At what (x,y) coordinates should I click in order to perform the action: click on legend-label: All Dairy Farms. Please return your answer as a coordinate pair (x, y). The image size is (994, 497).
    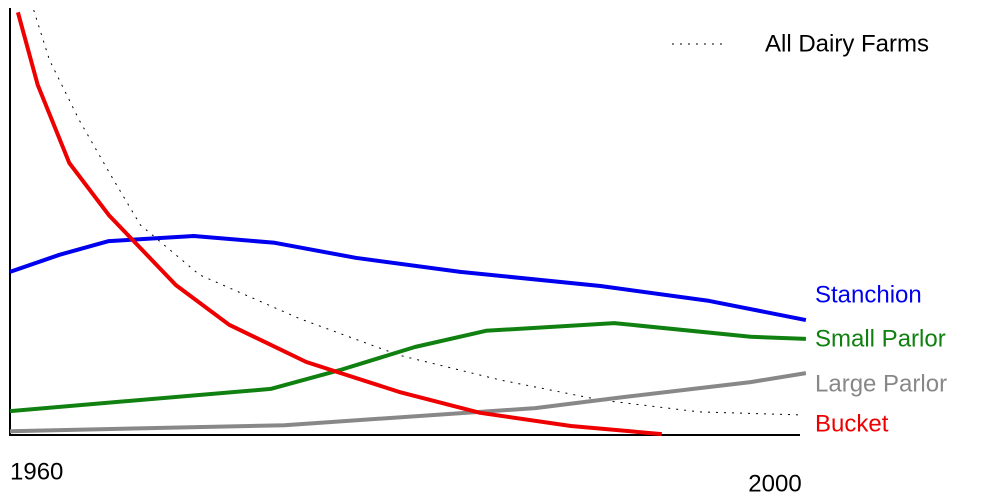
    Looking at the image, I should click on (847, 43).